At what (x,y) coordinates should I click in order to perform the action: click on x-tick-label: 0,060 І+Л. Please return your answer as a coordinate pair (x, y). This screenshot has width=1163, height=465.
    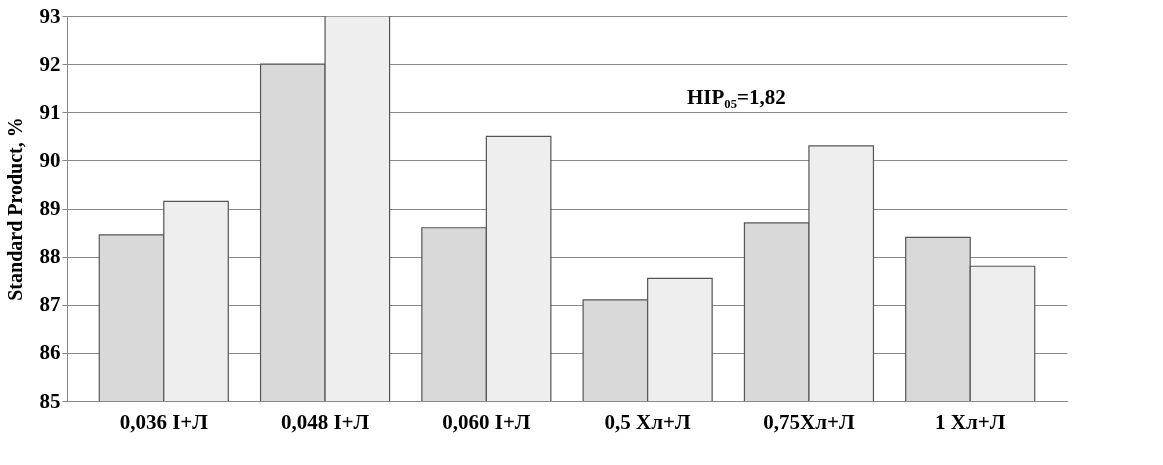
    Looking at the image, I should click on (486, 421).